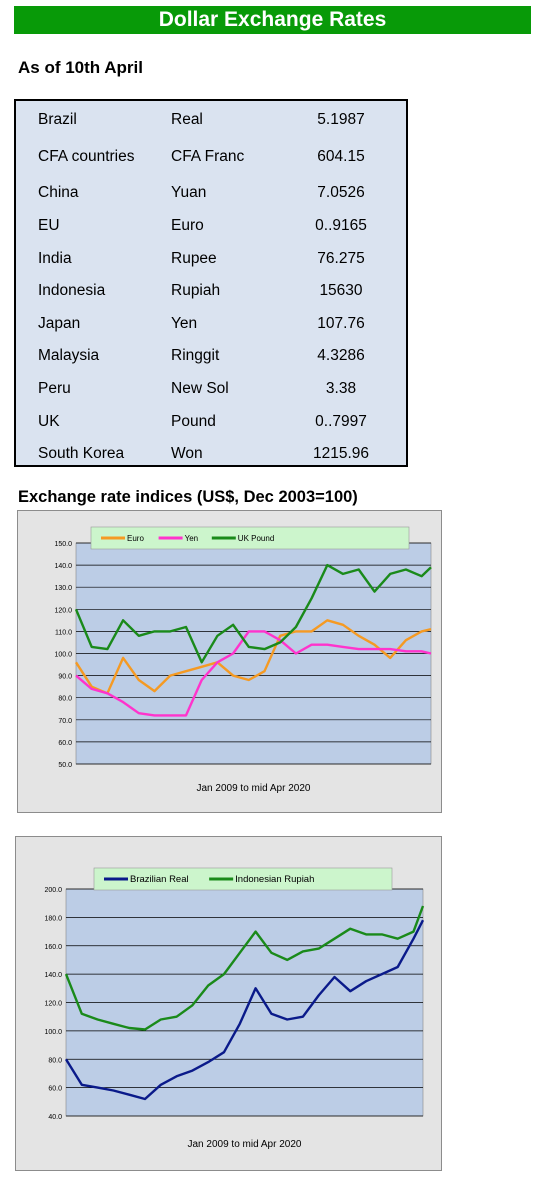 This screenshot has height=1183, width=545. What do you see at coordinates (274, 879) in the screenshot?
I see `legend-label: Indonesian Rupiah` at bounding box center [274, 879].